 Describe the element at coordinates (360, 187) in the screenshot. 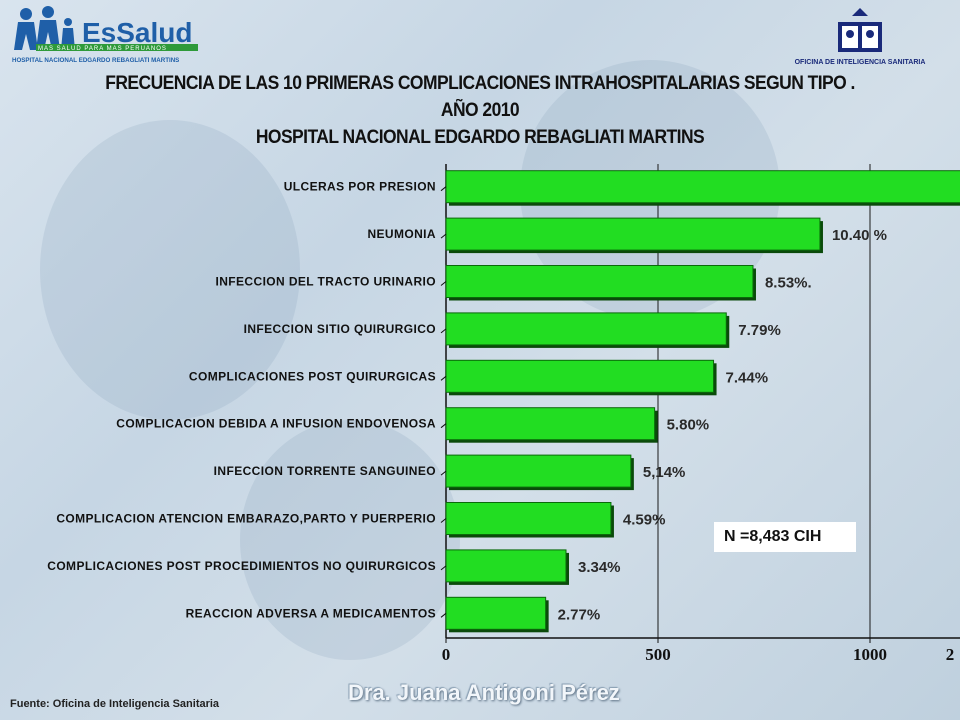

I see `category-label: ULCERAS POR PRESION` at that location.